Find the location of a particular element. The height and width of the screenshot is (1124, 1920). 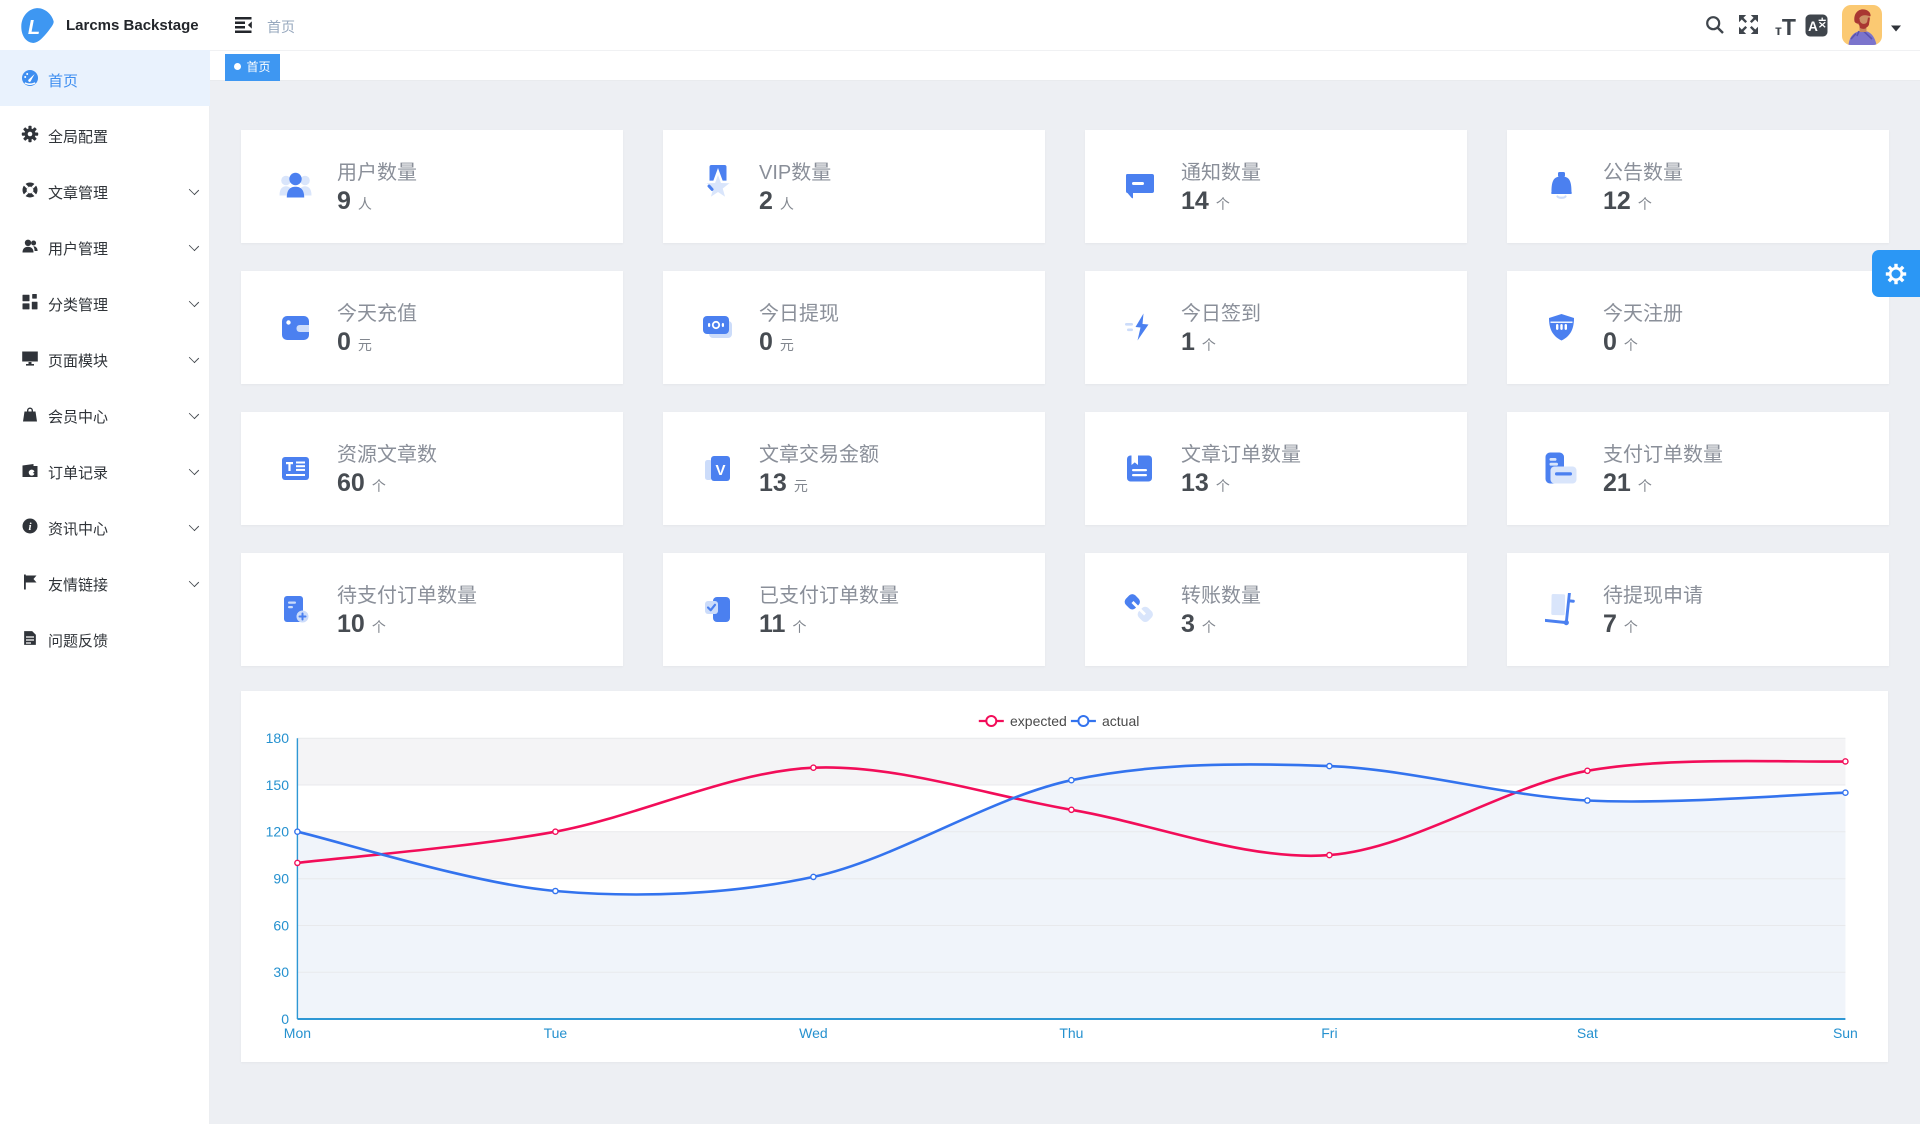

svg-text: 120 is located at coordinates (278, 832).